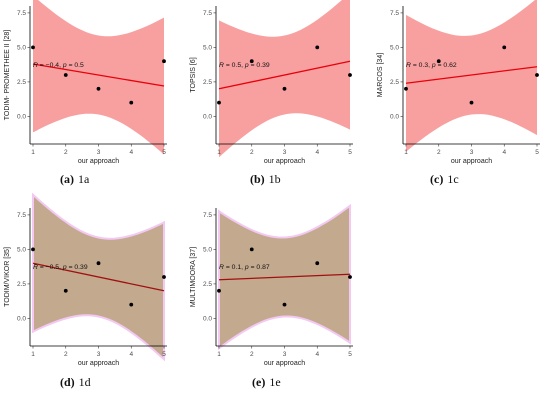 This screenshot has height=407, width=550. What do you see at coordinates (275, 179) in the screenshot?
I see `caption-text: 1b` at bounding box center [275, 179].